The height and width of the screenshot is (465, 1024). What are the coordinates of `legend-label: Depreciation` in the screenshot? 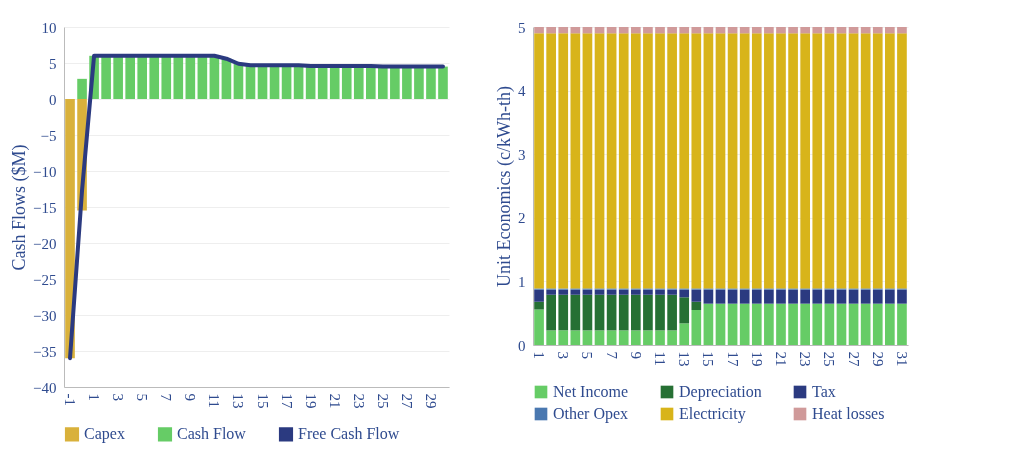 It's located at (720, 392).